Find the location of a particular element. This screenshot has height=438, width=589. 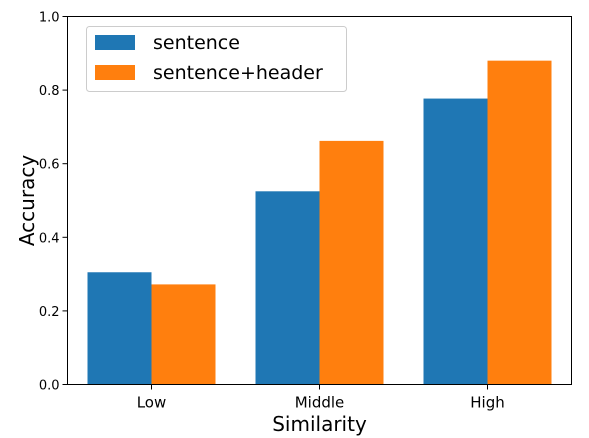

bar-sentence-header-middle is located at coordinates (351, 262).